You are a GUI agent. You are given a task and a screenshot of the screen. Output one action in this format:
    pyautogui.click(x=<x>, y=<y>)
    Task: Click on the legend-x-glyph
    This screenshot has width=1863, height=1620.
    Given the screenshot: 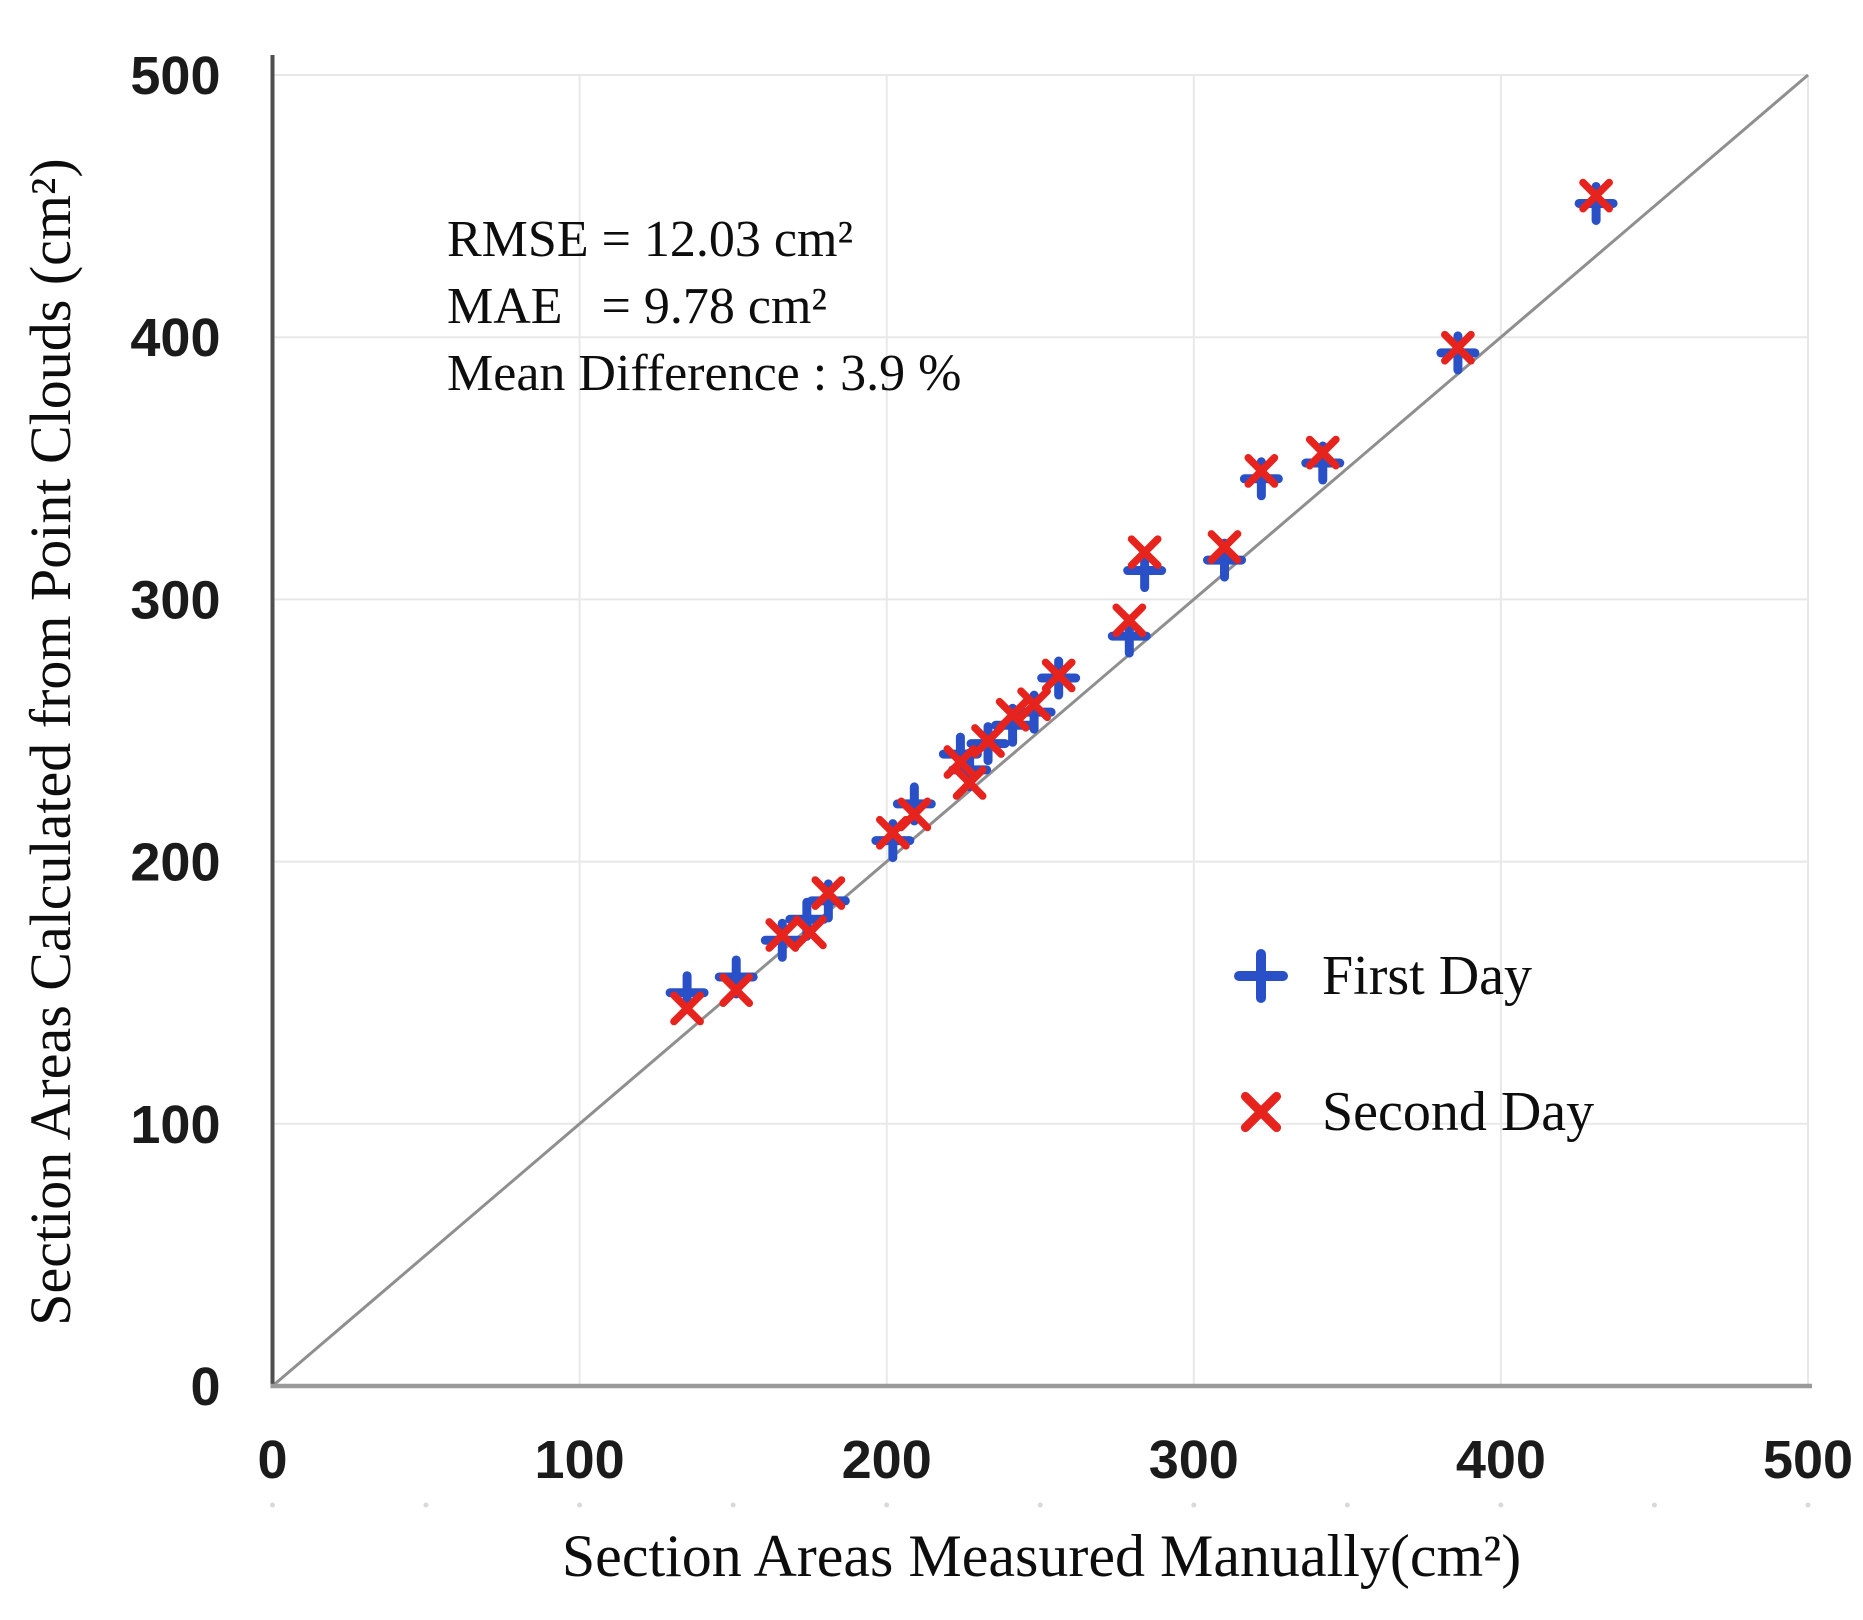 What is the action you would take?
    pyautogui.click(x=1261, y=1112)
    